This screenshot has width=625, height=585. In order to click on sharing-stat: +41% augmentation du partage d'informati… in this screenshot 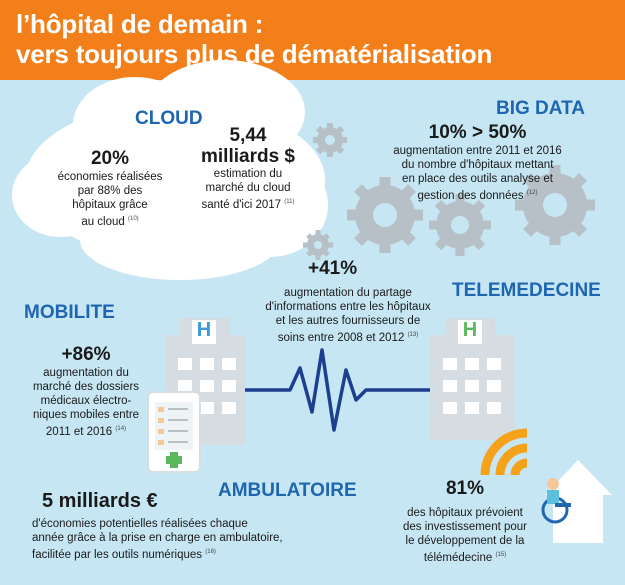, I will do `click(348, 301)`.